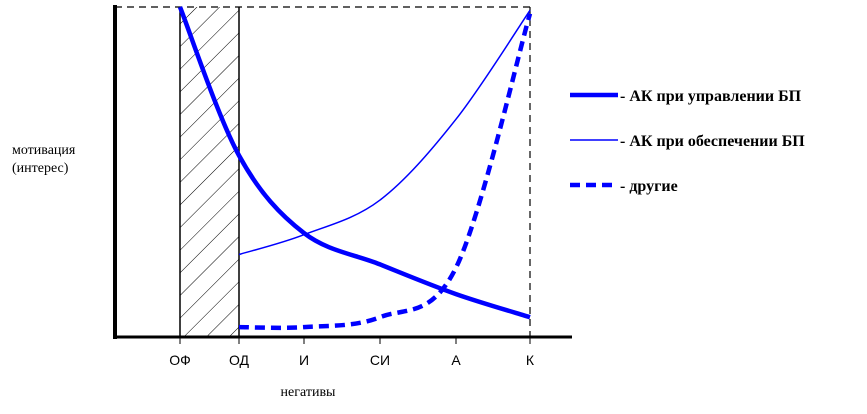 The width and height of the screenshot is (867, 414). I want to click on legend-label: - АК при обеспечении БП, so click(712, 141).